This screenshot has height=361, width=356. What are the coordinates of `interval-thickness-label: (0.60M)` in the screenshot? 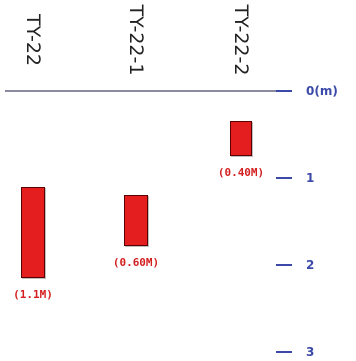 It's located at (136, 262).